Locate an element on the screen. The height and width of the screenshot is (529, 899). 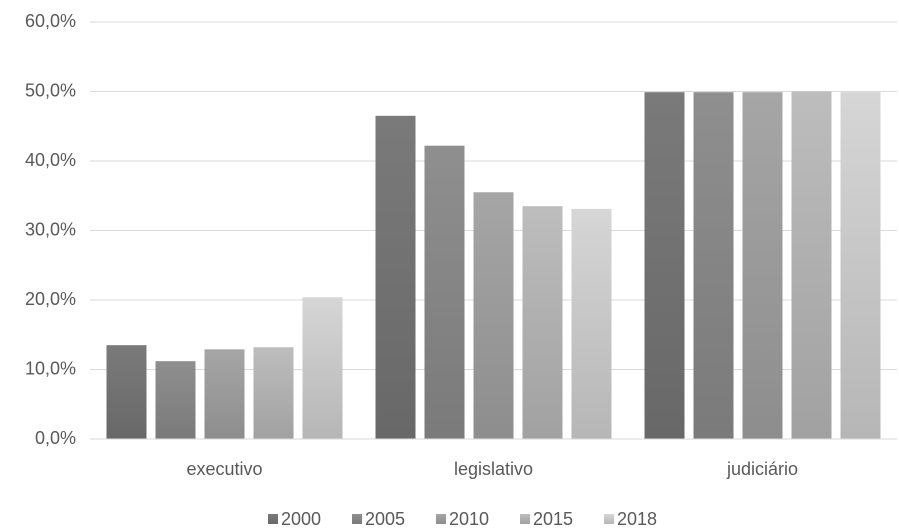
x-tick-label: executivo is located at coordinates (224, 469).